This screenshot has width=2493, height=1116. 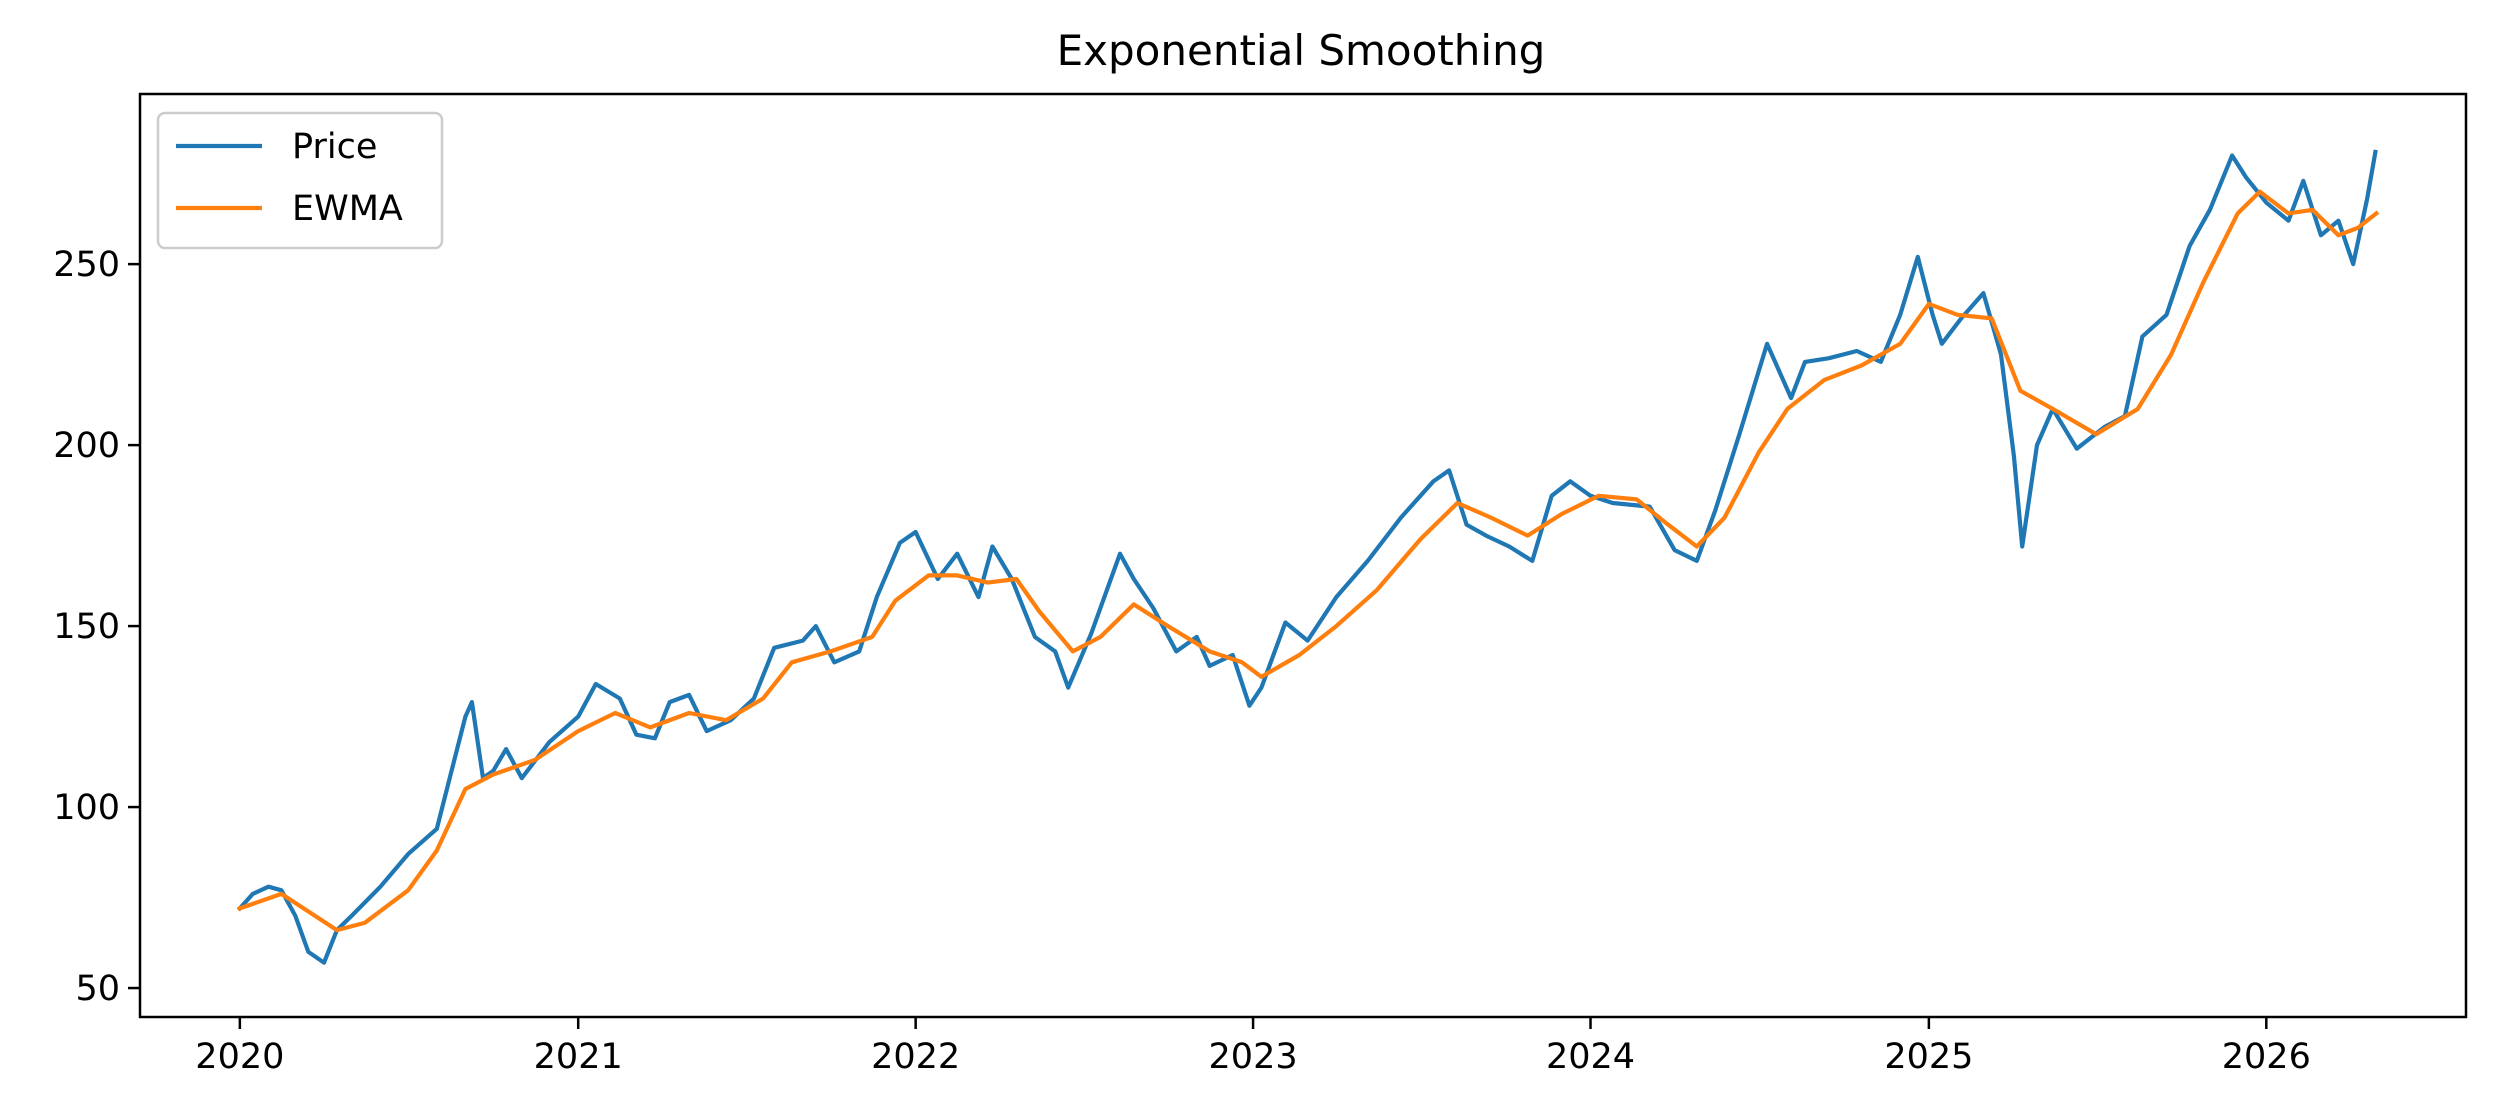 What do you see at coordinates (915, 1057) in the screenshot?
I see `x-tick-label: 2022` at bounding box center [915, 1057].